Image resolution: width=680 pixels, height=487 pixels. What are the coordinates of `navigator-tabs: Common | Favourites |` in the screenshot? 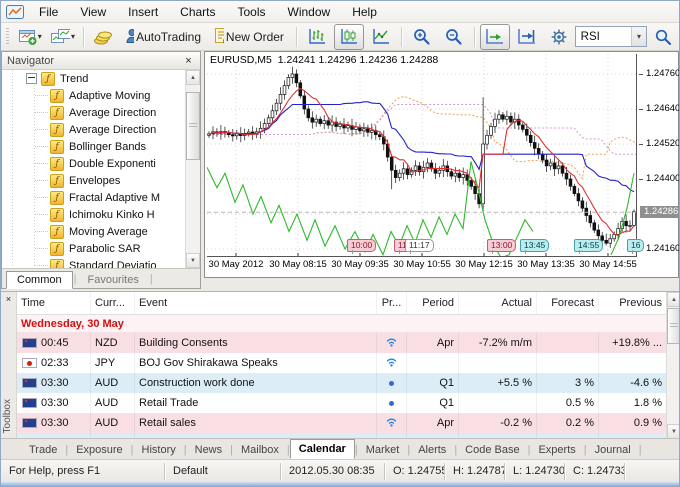 It's located at (101, 278).